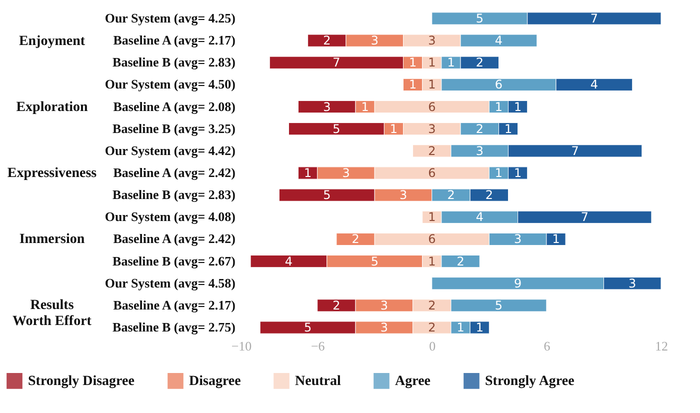 This screenshot has width=700, height=413. I want to click on y-tick-label: Baseline B (avg= 2.67), so click(174, 260).